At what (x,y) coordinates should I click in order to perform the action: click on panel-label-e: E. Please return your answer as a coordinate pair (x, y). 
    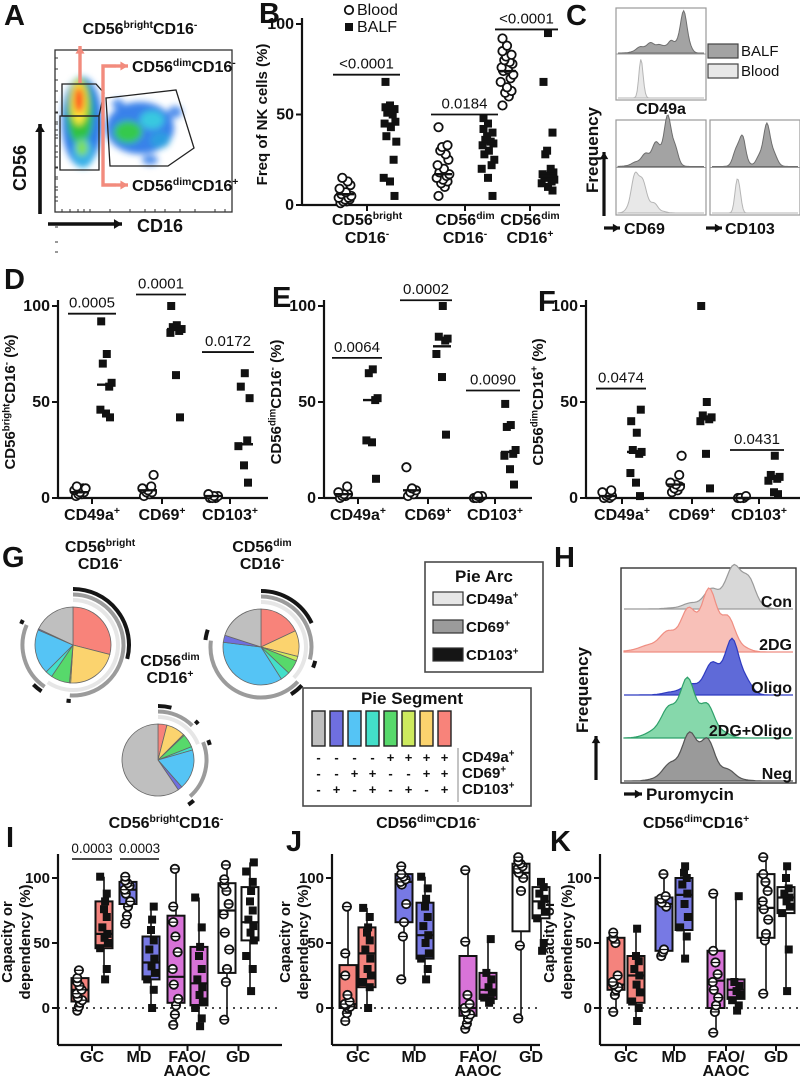
    Looking at the image, I should click on (282, 298).